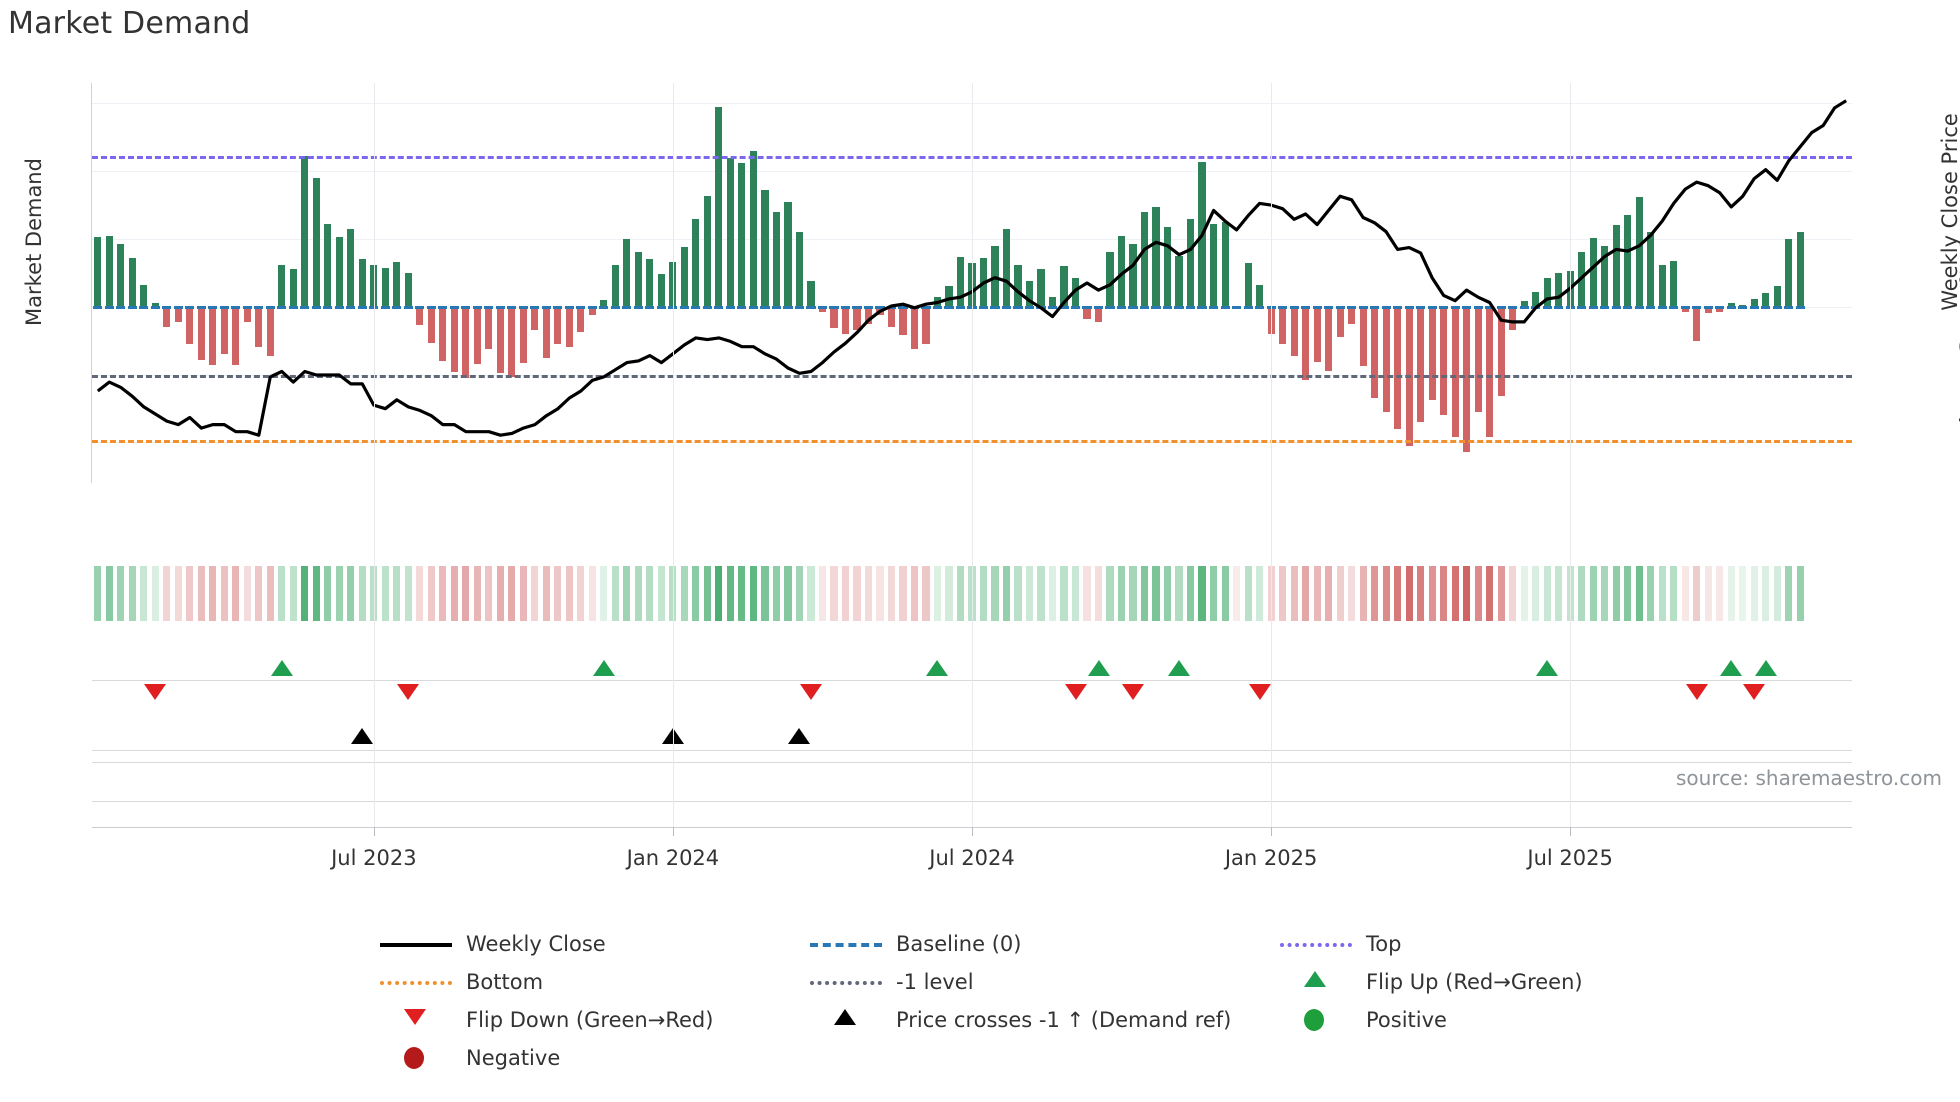 The width and height of the screenshot is (1960, 1102). I want to click on legend-item: Price crosses -1 ↑ (Demand ref), so click(1045, 1020).